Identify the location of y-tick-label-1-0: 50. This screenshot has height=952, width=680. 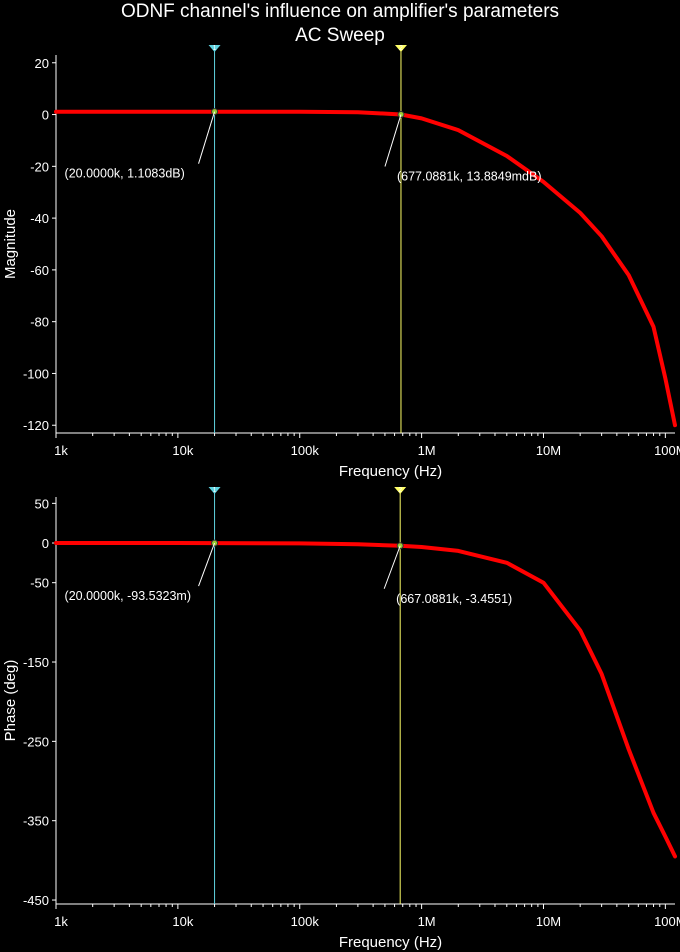
(42, 503).